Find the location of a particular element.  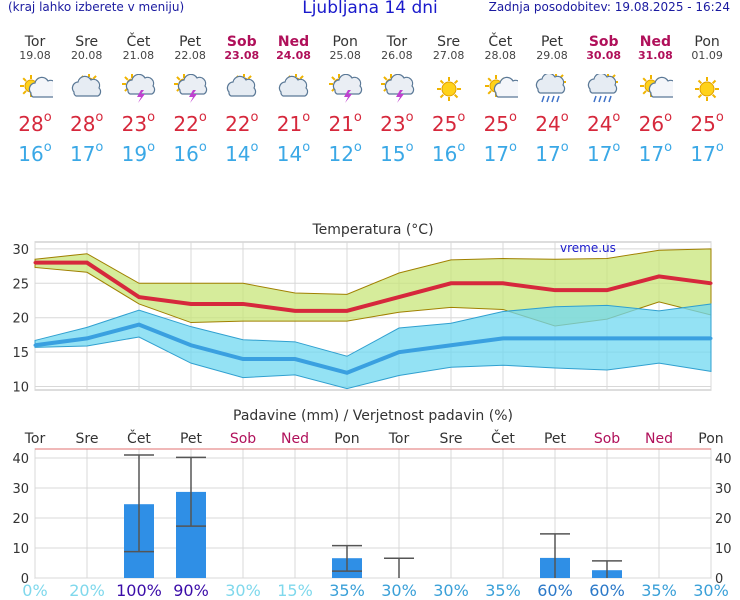

min-temperature: 15o is located at coordinates (397, 153).